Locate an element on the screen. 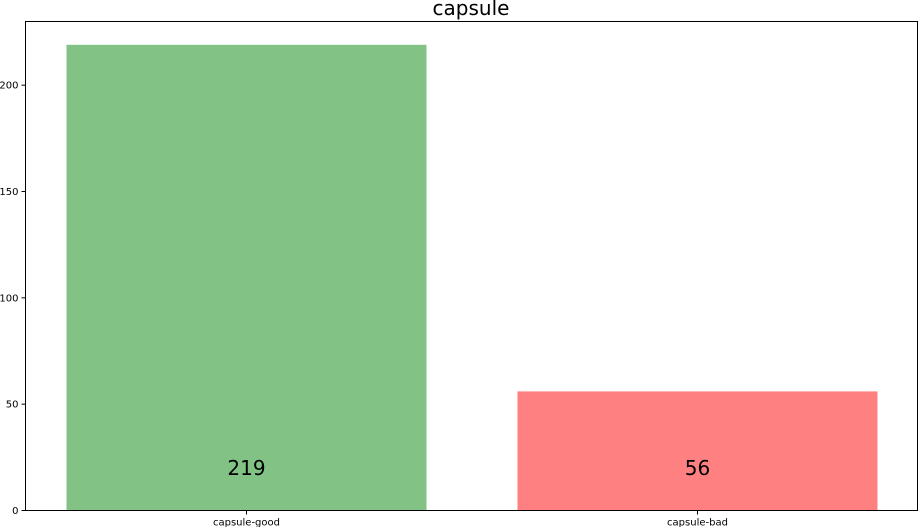 The height and width of the screenshot is (527, 918). bar-capsule-bad is located at coordinates (697, 451).